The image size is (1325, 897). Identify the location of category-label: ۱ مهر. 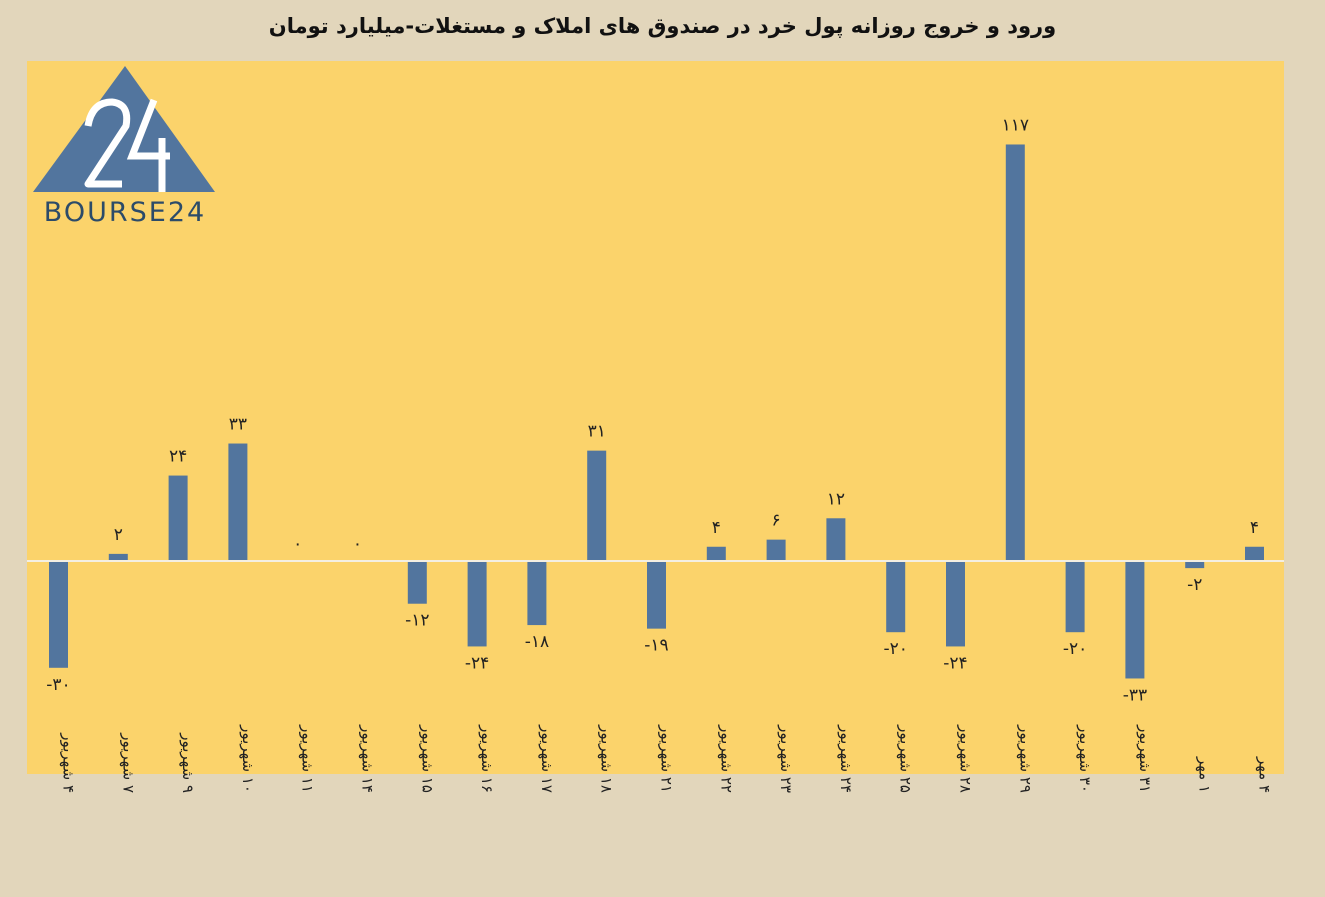
(1205, 774).